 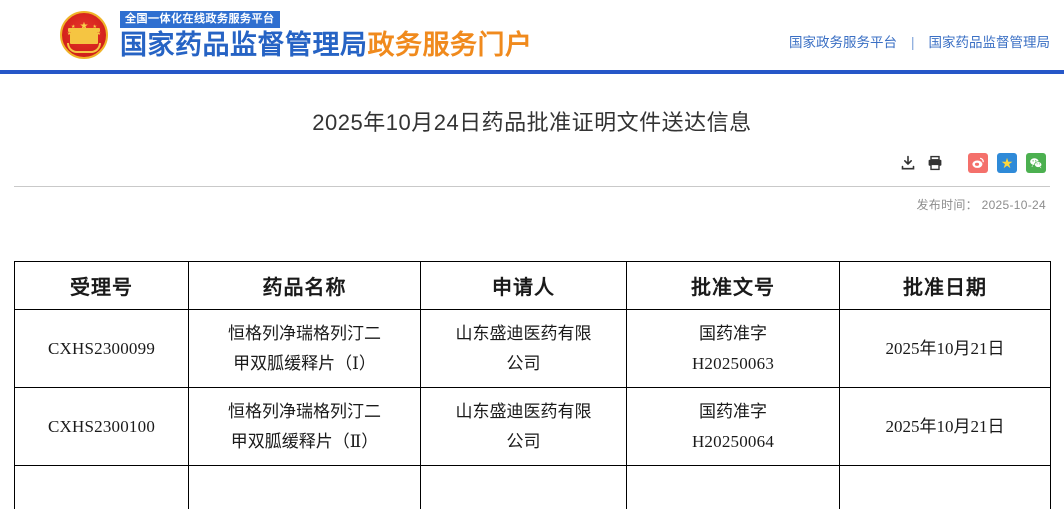 I want to click on favorite-share-icon: ★, so click(x=1007, y=163).